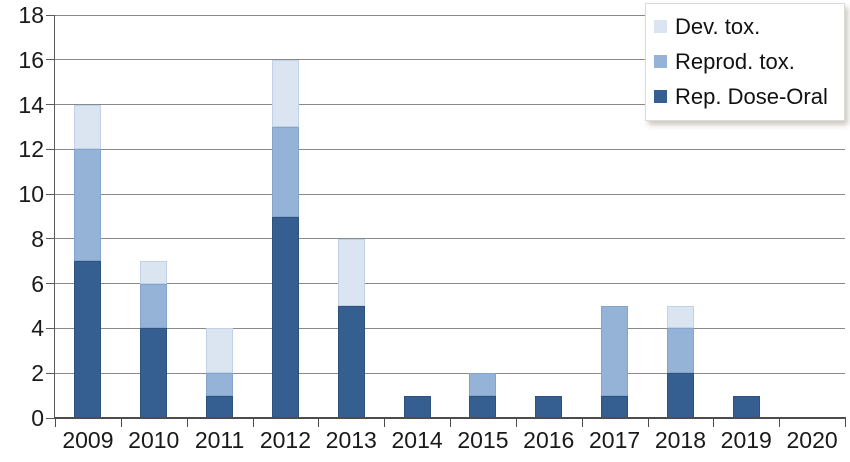  Describe the element at coordinates (285, 93) in the screenshot. I see `bar-2012-dev-tox` at that location.